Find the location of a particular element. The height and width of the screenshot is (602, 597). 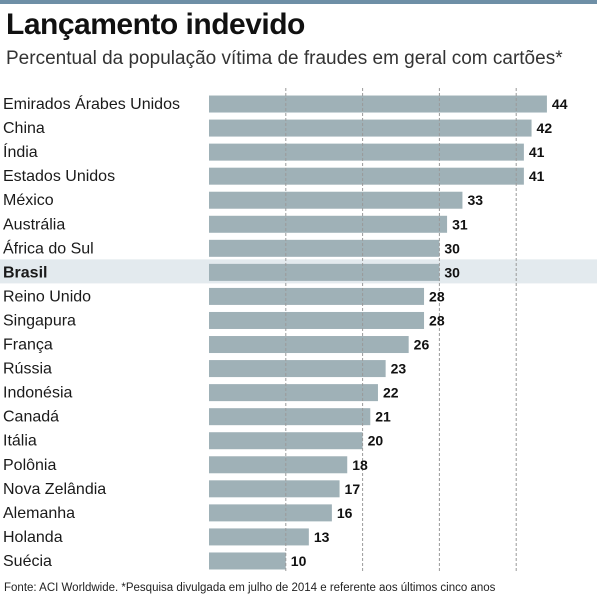

value-label-12: 22 is located at coordinates (391, 393).